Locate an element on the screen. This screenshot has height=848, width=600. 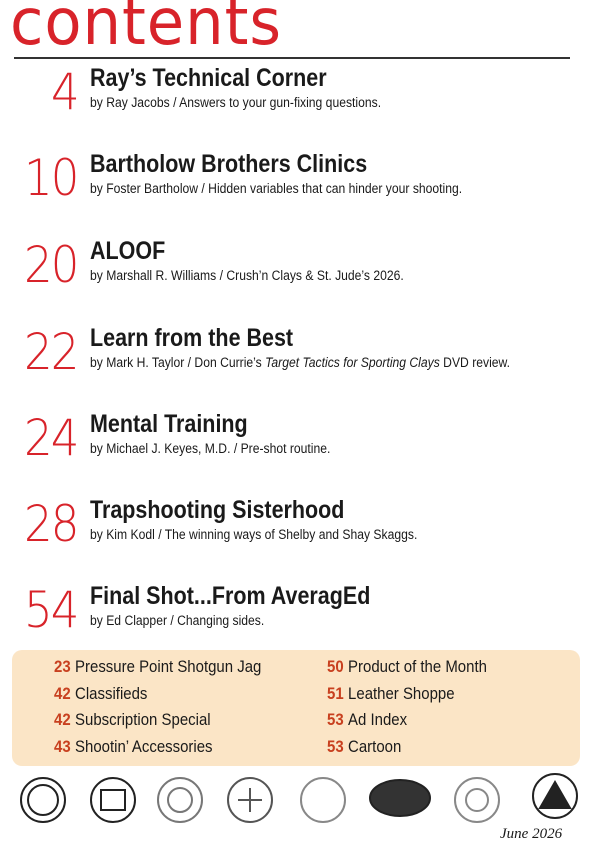
byline-text: DVD review. is located at coordinates (475, 362).